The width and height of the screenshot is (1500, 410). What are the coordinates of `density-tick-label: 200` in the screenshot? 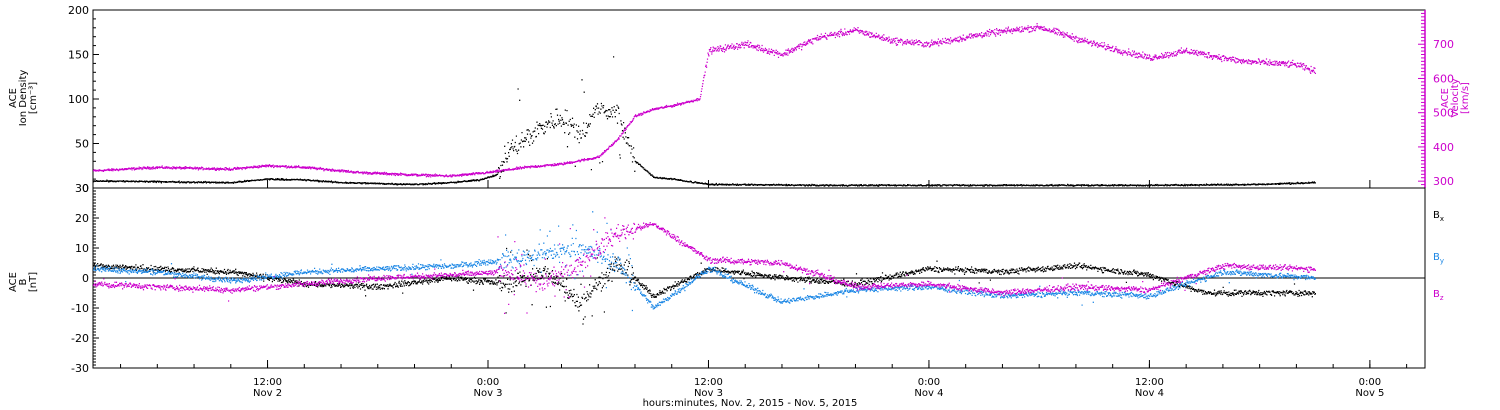 It's located at (78, 10).